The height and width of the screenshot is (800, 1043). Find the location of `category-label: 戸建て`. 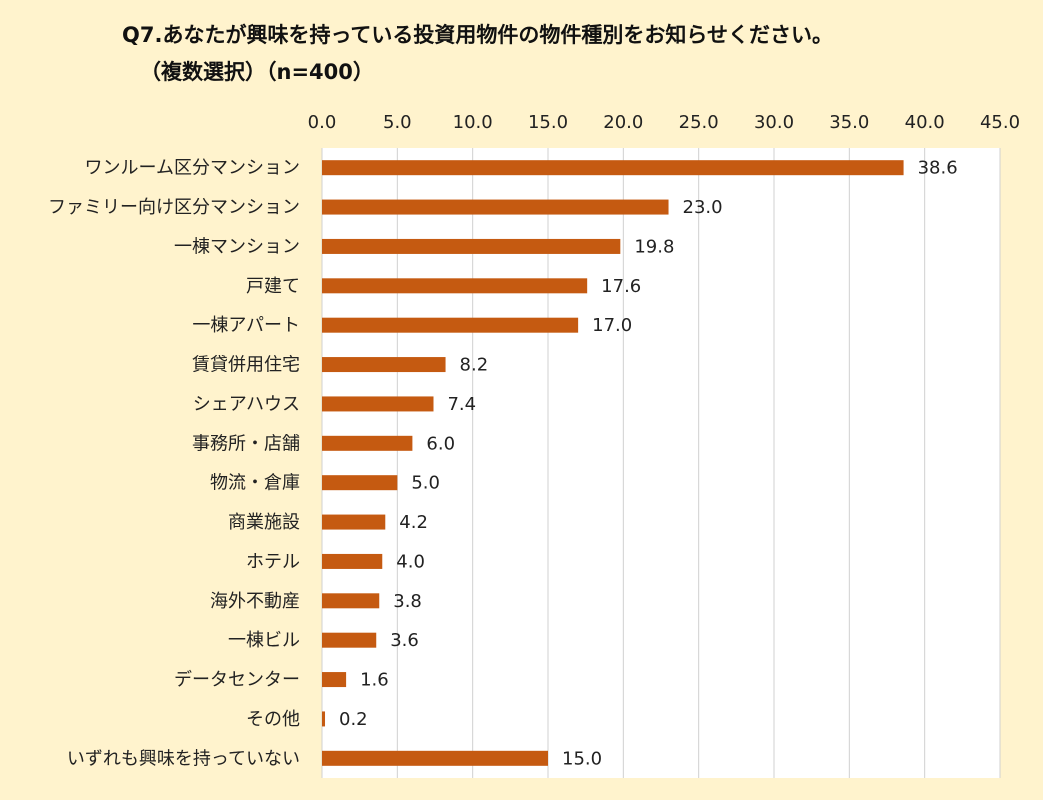

category-label: 戸建て is located at coordinates (273, 286).